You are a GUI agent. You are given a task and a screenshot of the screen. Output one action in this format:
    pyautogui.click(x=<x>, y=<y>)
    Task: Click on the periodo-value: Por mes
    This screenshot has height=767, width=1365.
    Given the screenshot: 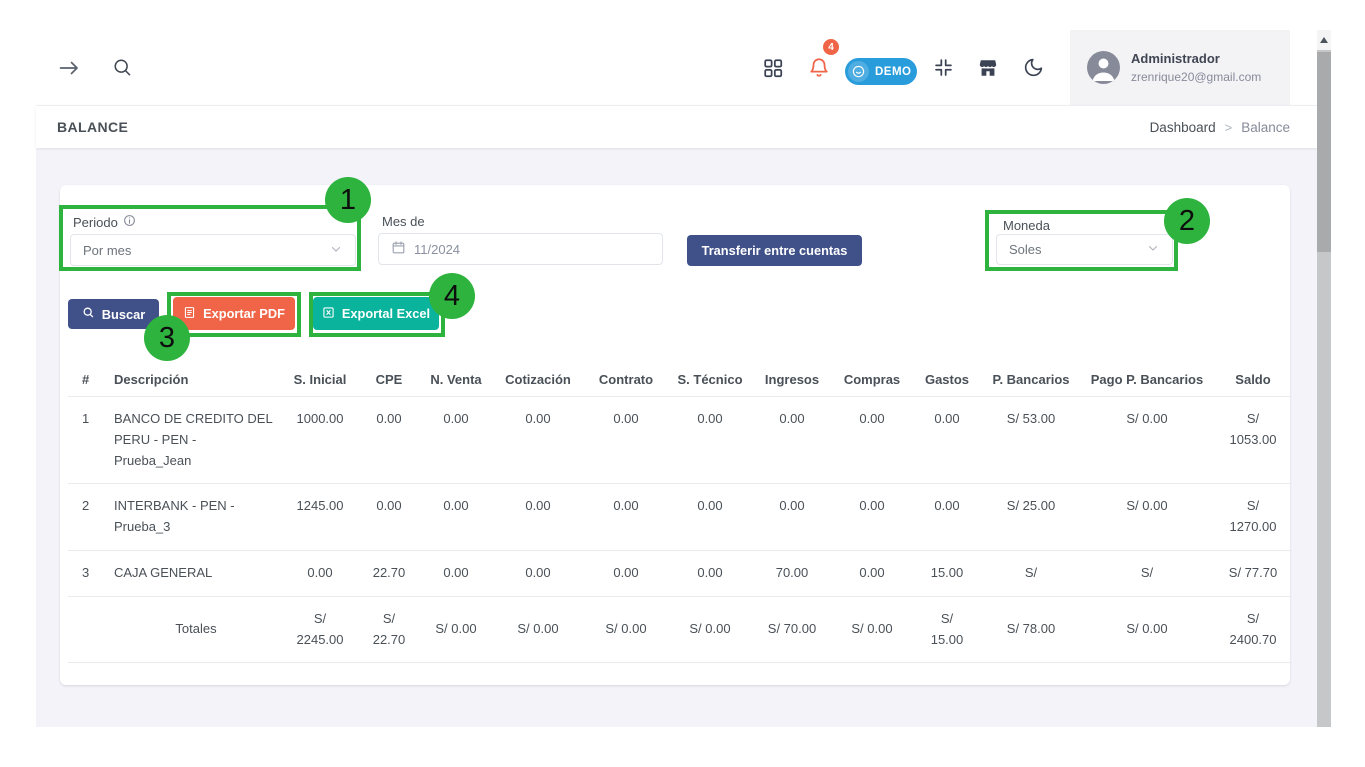 What is the action you would take?
    pyautogui.click(x=107, y=250)
    